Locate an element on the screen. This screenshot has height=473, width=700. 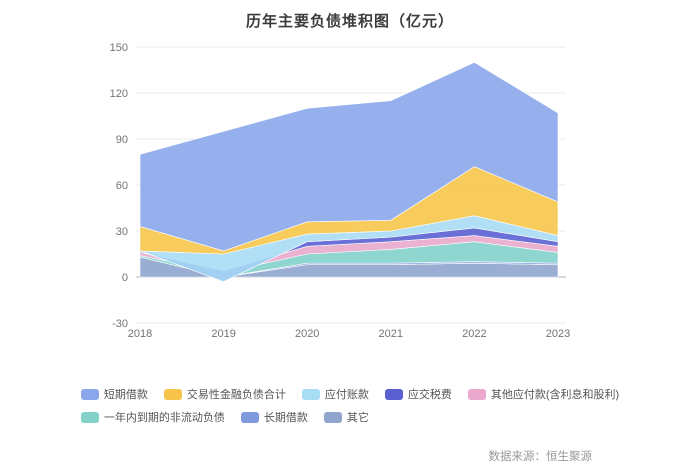
legend-label: 其他应付款(含利息和股利) is located at coordinates (555, 395).